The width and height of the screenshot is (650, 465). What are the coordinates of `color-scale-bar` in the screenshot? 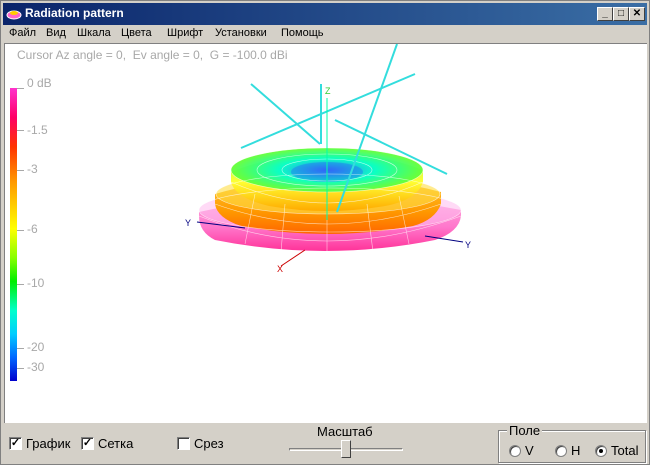 It's located at (13, 234).